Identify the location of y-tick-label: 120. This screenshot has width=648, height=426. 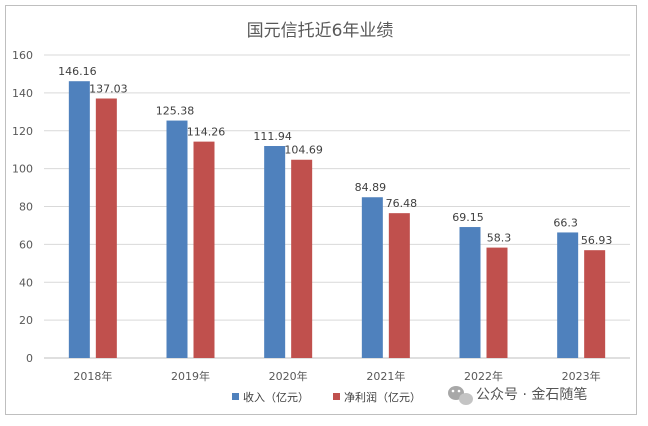
(22, 131).